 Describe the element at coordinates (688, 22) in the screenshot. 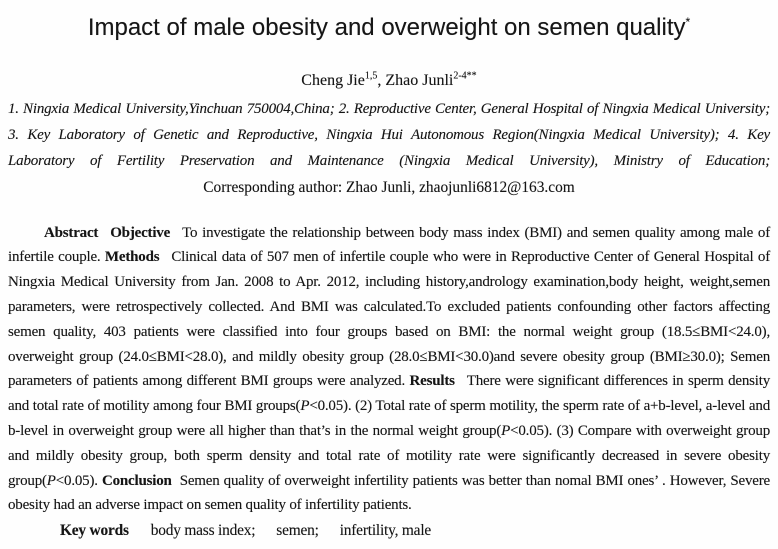

I see `title-footnote-asterisk: *` at that location.